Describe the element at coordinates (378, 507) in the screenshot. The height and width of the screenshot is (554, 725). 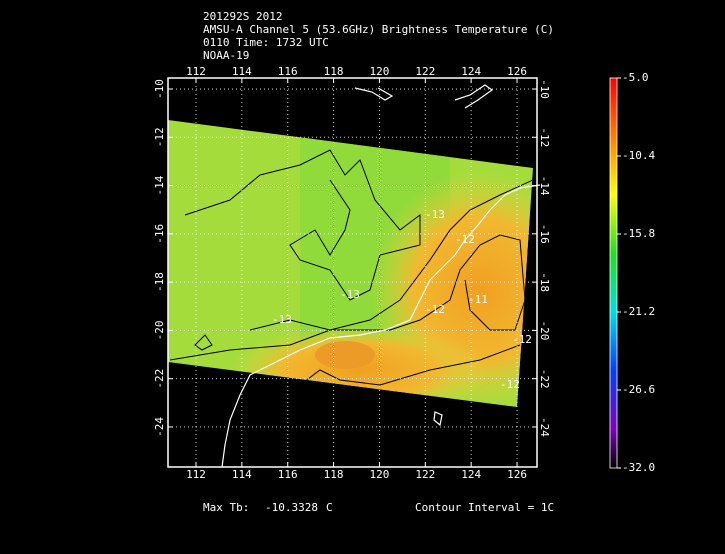
I see `footer: Max Tb: -10.3328 C Contour Interval = 1C` at that location.